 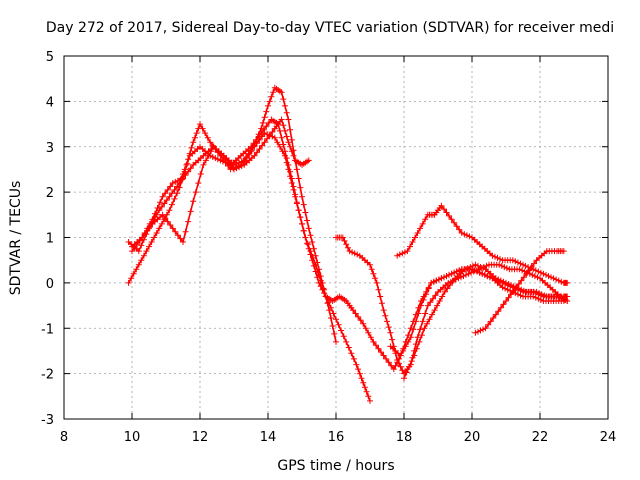 What do you see at coordinates (47, 375) in the screenshot?
I see `y-tick-label: -2` at bounding box center [47, 375].